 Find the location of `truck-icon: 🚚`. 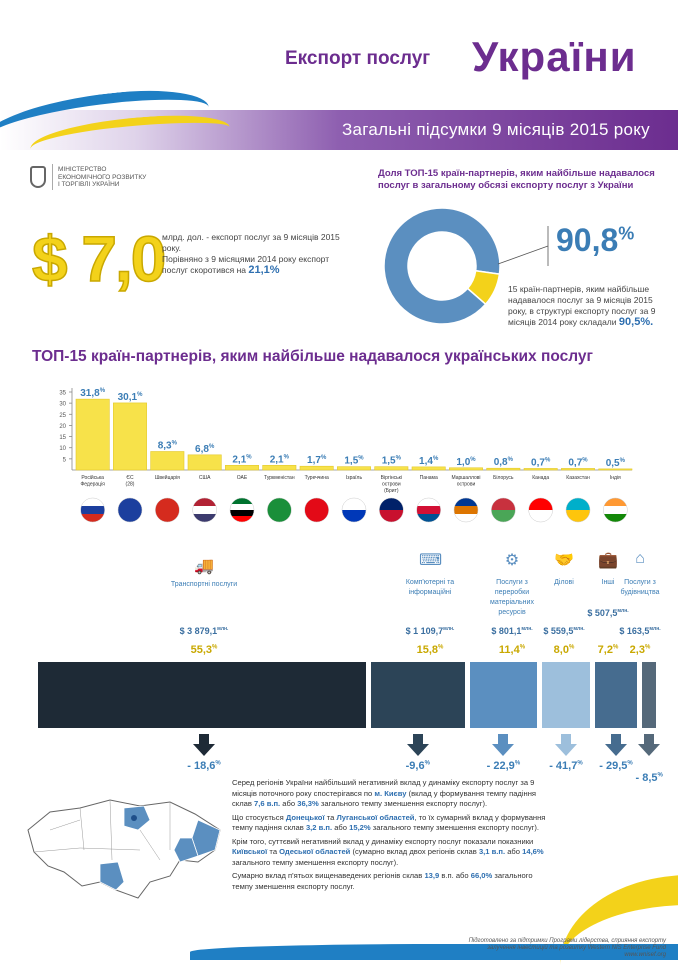

truck-icon: 🚚 is located at coordinates (204, 566).